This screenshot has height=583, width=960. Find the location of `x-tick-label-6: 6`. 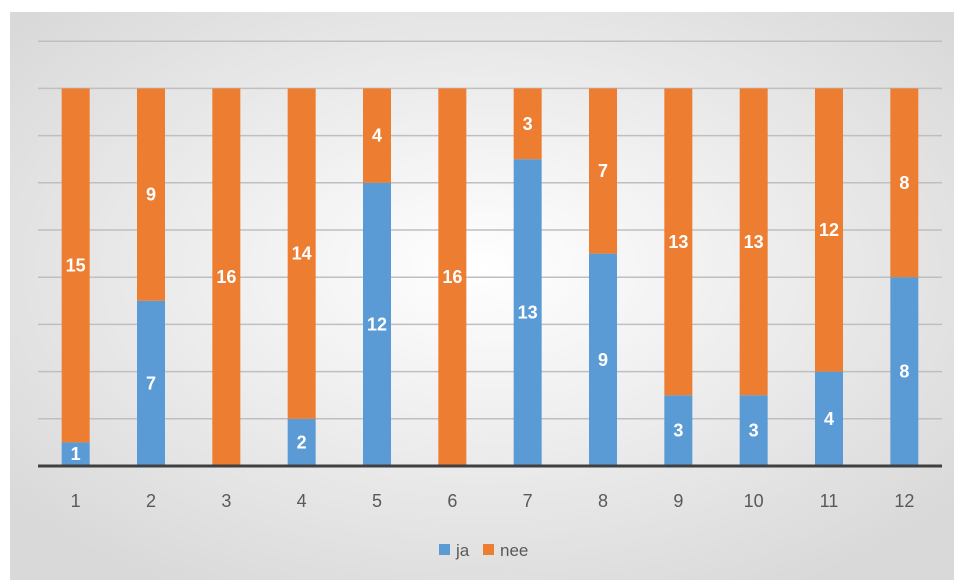

x-tick-label-6: 6 is located at coordinates (452, 501).